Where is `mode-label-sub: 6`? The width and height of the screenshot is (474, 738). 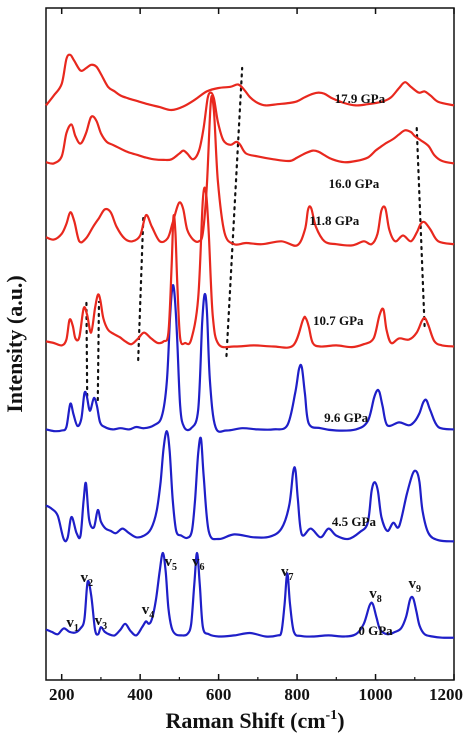 mode-label-sub: 6 is located at coordinates (201, 567).